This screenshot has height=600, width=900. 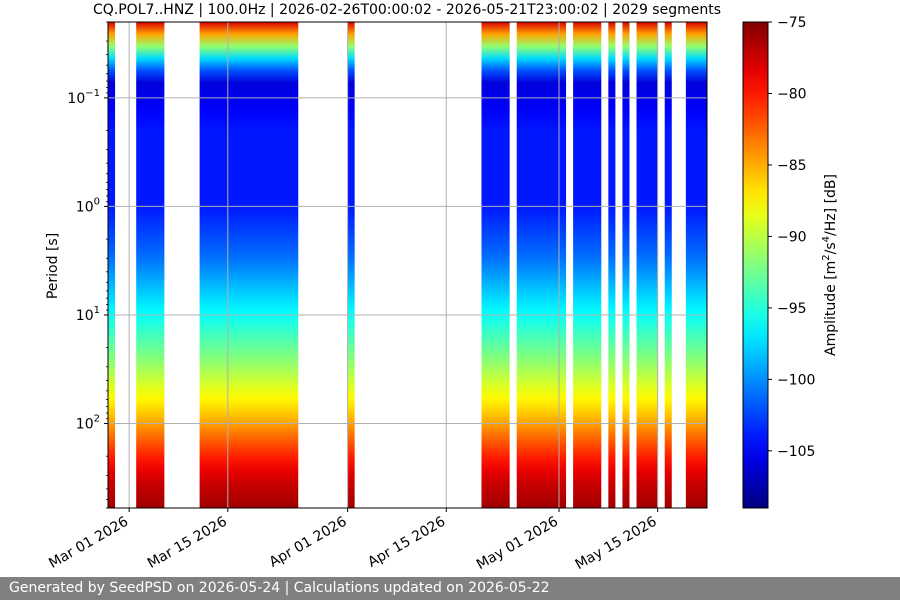 I want to click on colorbar-ticks: −75 −80 −85 −90 −95 −100 −105, so click(x=791, y=237).